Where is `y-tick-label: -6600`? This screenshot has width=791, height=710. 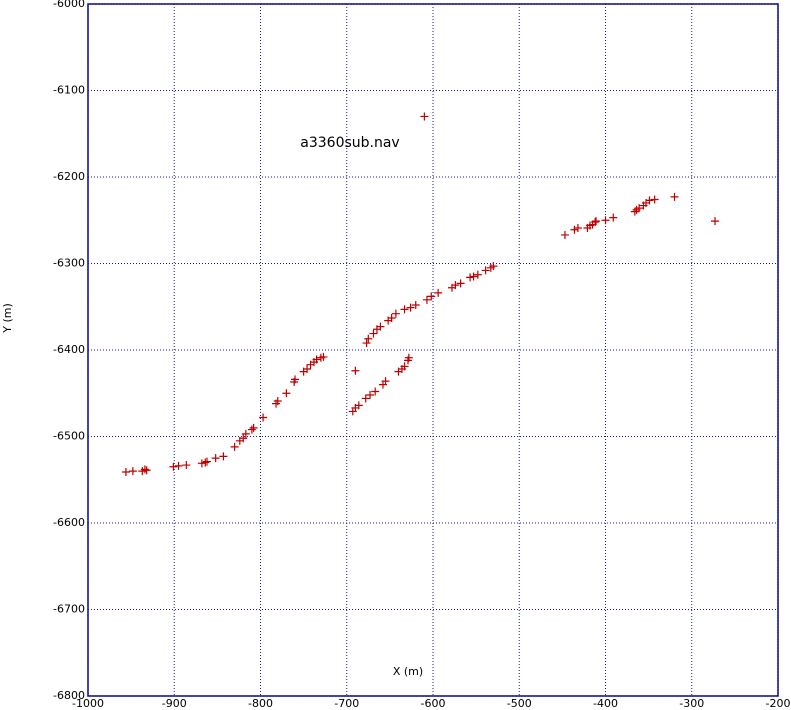
y-tick-label: -6600 is located at coordinates (69, 522).